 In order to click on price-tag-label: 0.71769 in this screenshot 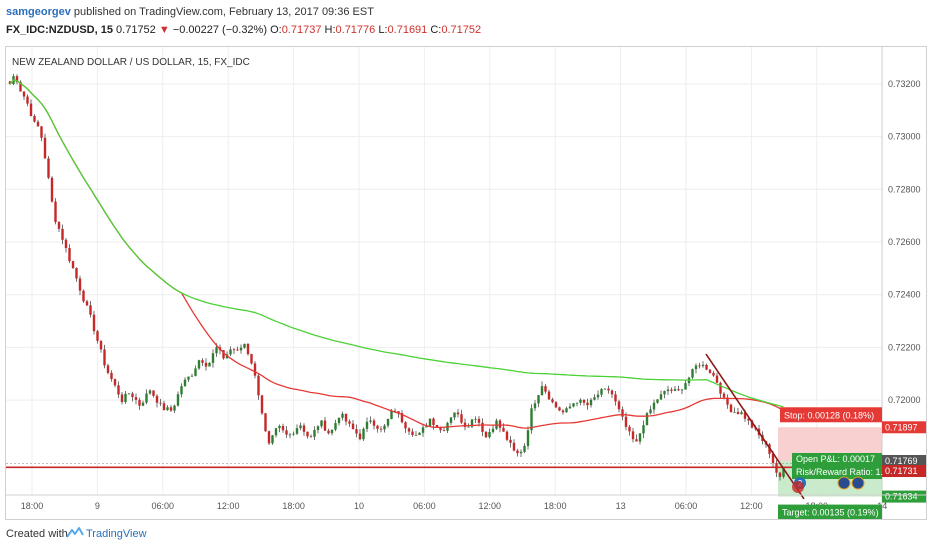, I will do `click(901, 461)`.